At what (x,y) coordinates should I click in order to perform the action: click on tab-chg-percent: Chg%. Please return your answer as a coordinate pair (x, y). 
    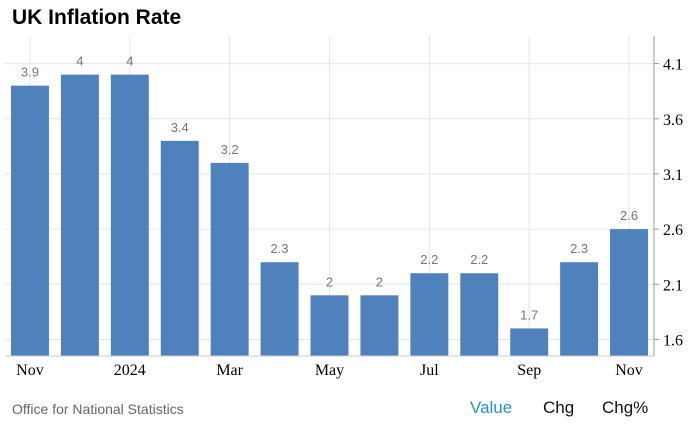
    Looking at the image, I should click on (625, 407).